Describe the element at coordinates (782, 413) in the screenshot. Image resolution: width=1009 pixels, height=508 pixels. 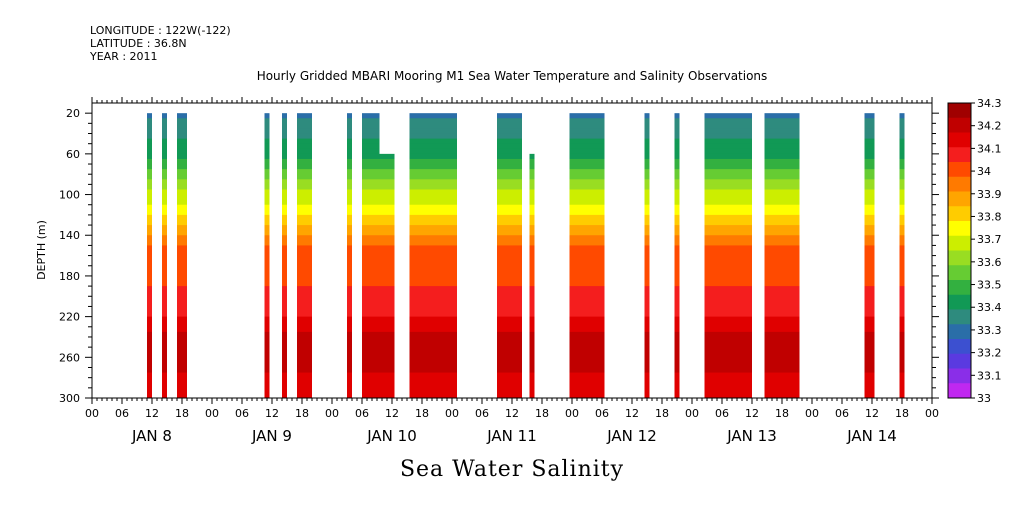
I see `x-tick-label: 18` at that location.